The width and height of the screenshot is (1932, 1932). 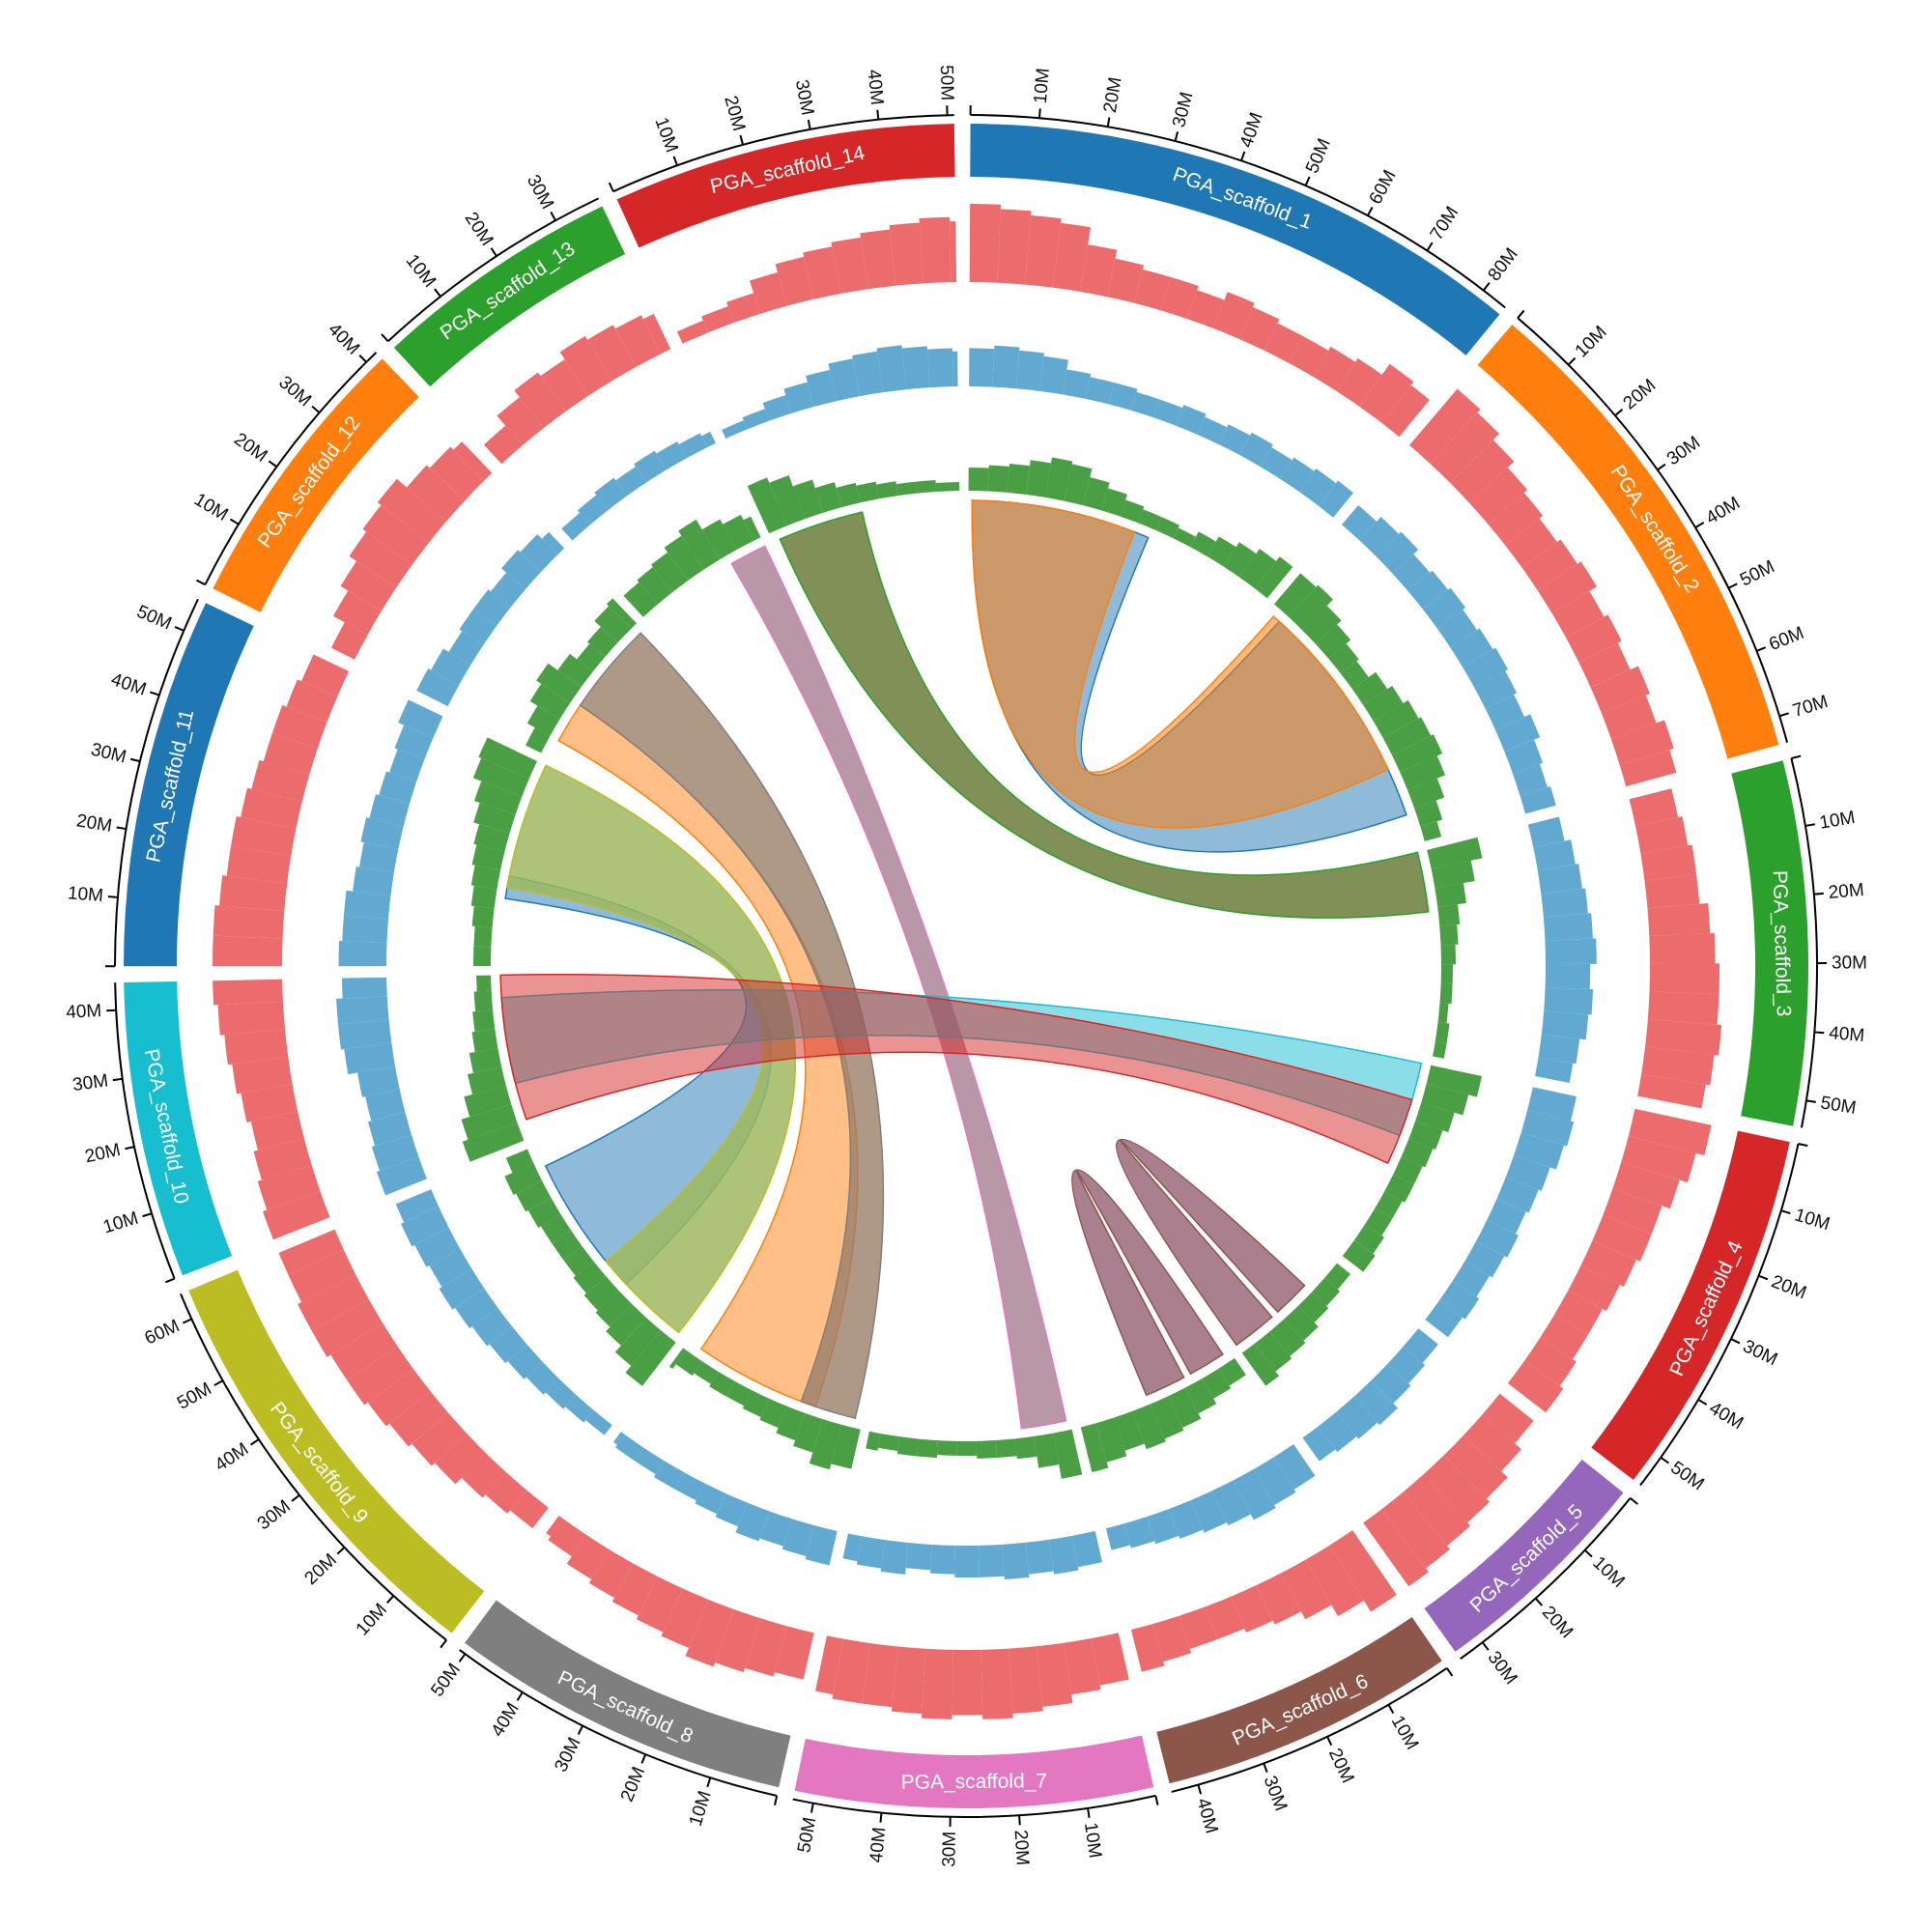 What do you see at coordinates (807, 1835) in the screenshot?
I see `tick-label: 50M` at bounding box center [807, 1835].